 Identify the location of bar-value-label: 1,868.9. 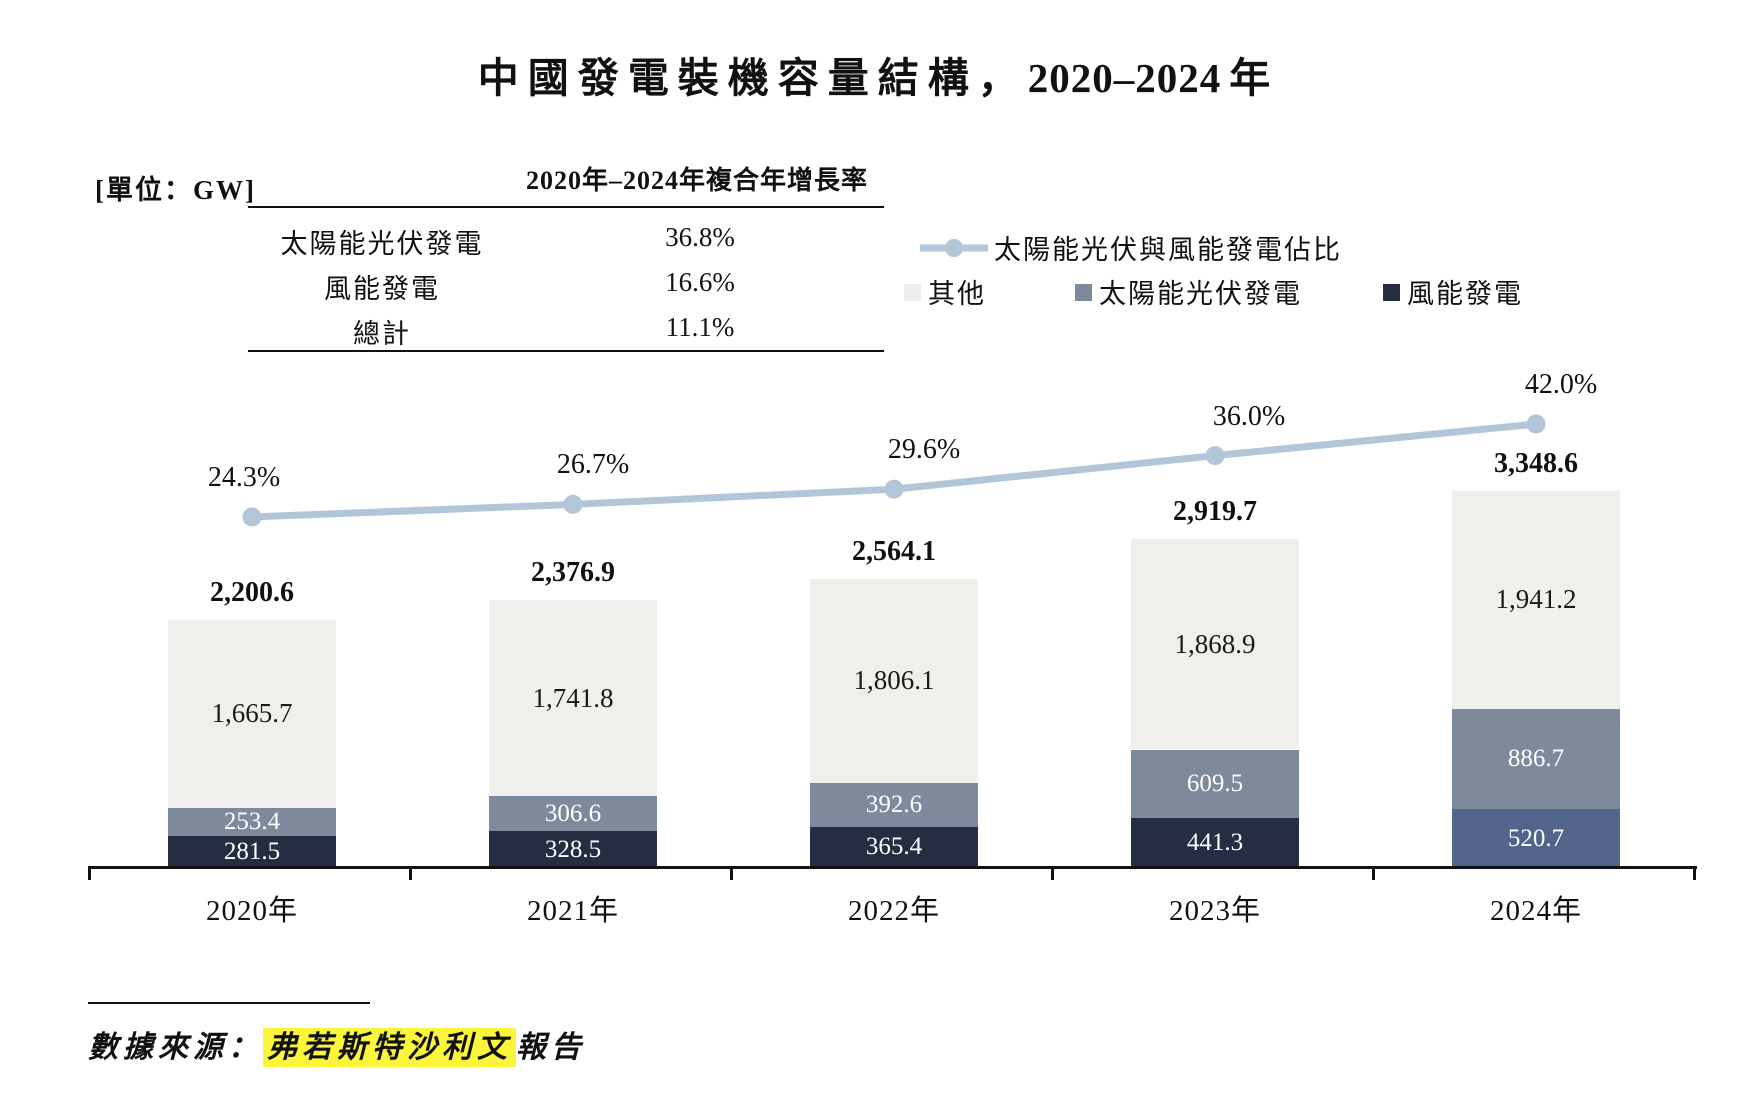
(1215, 643).